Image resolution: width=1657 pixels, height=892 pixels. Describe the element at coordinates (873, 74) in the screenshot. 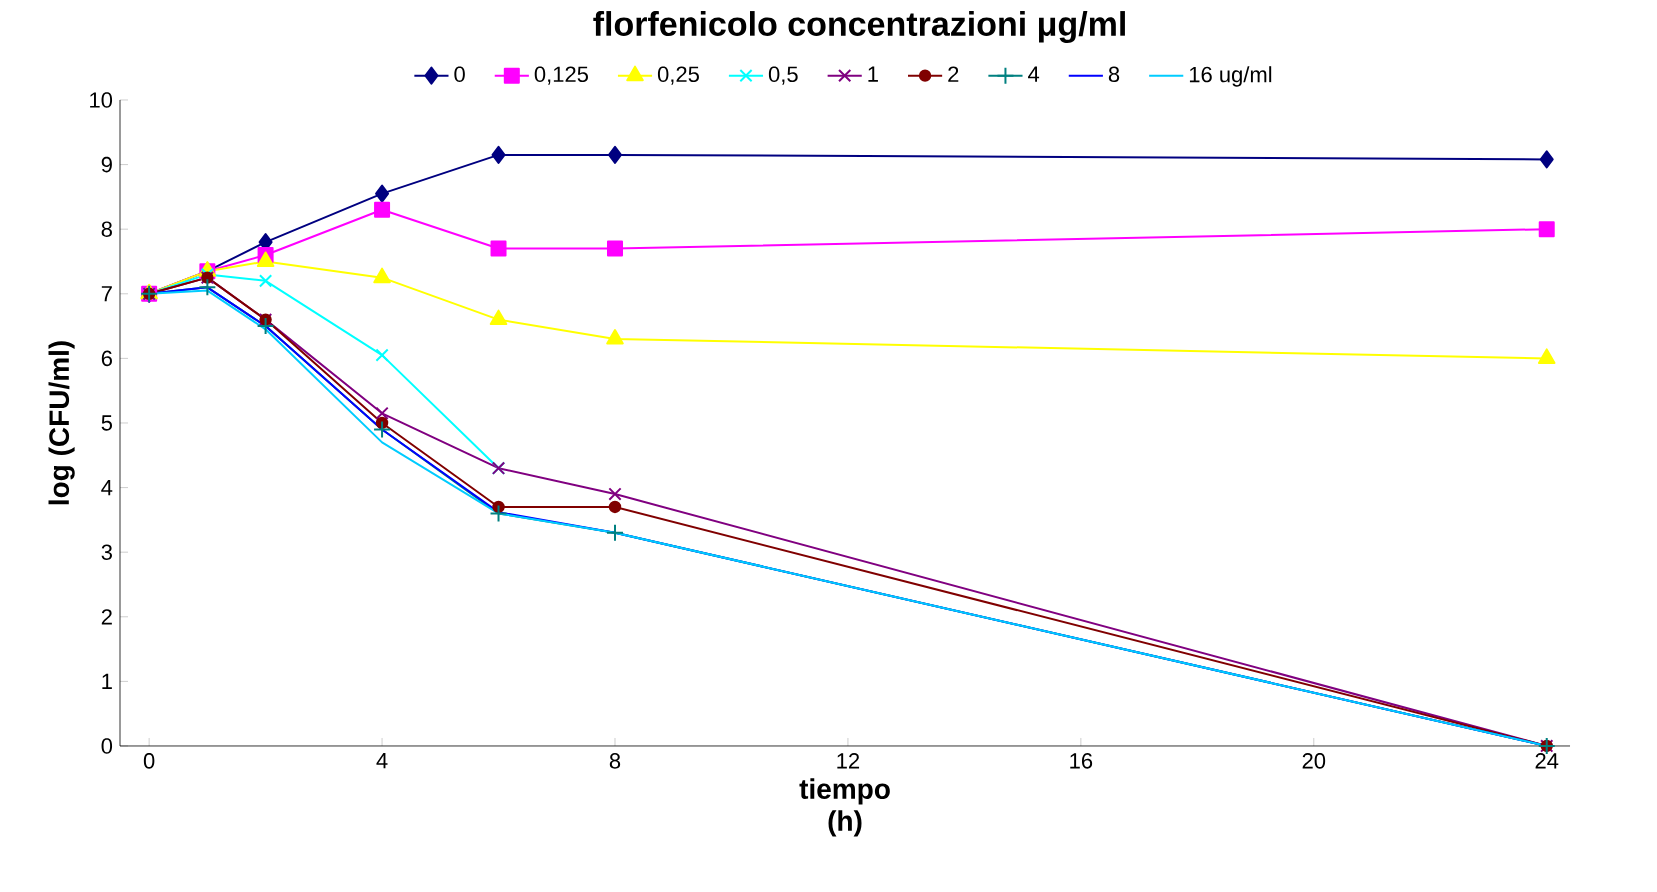

I see `legend-label: 1` at that location.